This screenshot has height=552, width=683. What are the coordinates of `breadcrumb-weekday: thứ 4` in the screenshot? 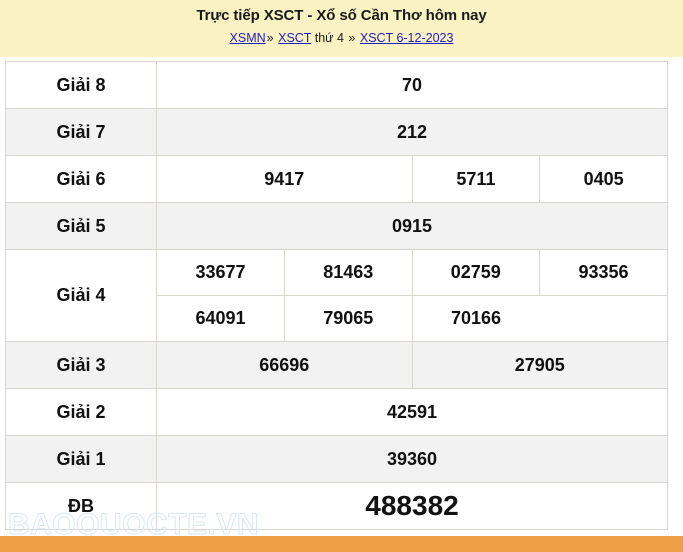 It's located at (329, 38).